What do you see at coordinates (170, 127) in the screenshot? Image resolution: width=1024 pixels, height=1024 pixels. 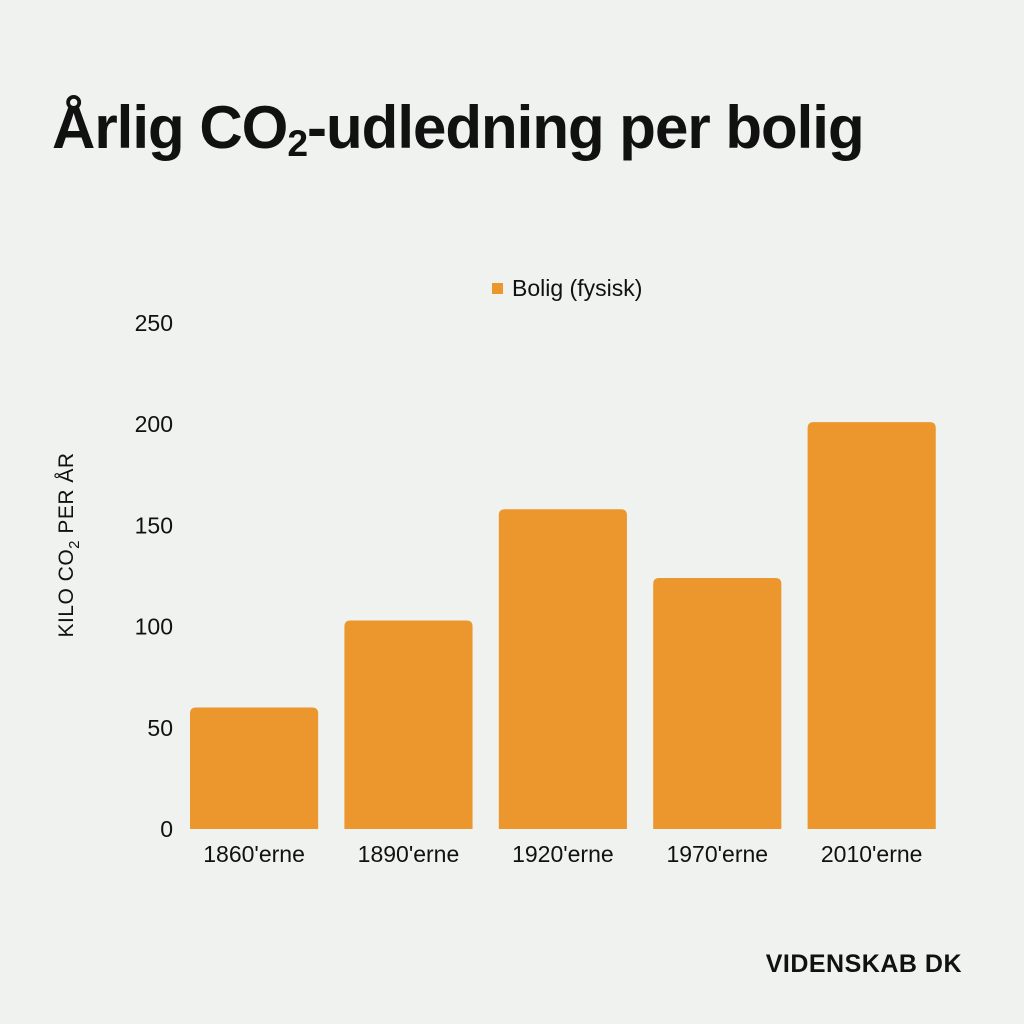 I see `title-main: Årlig CO` at bounding box center [170, 127].